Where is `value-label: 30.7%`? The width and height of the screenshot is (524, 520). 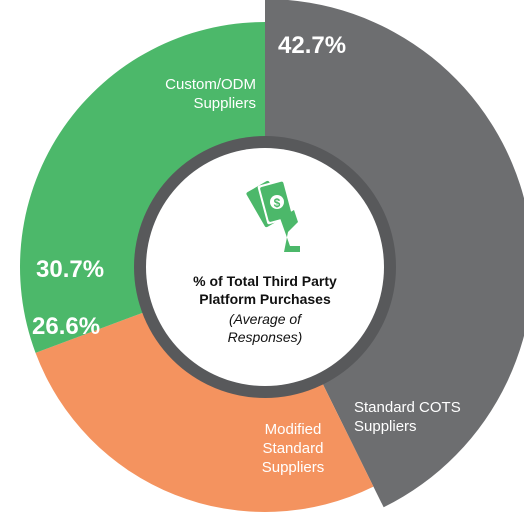
value-label: 30.7% is located at coordinates (70, 269).